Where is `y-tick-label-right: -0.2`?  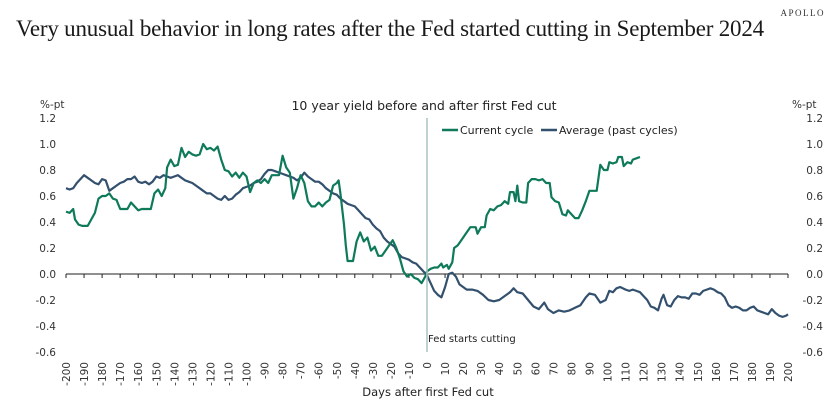 y-tick-label-right: -0.2 is located at coordinates (813, 301).